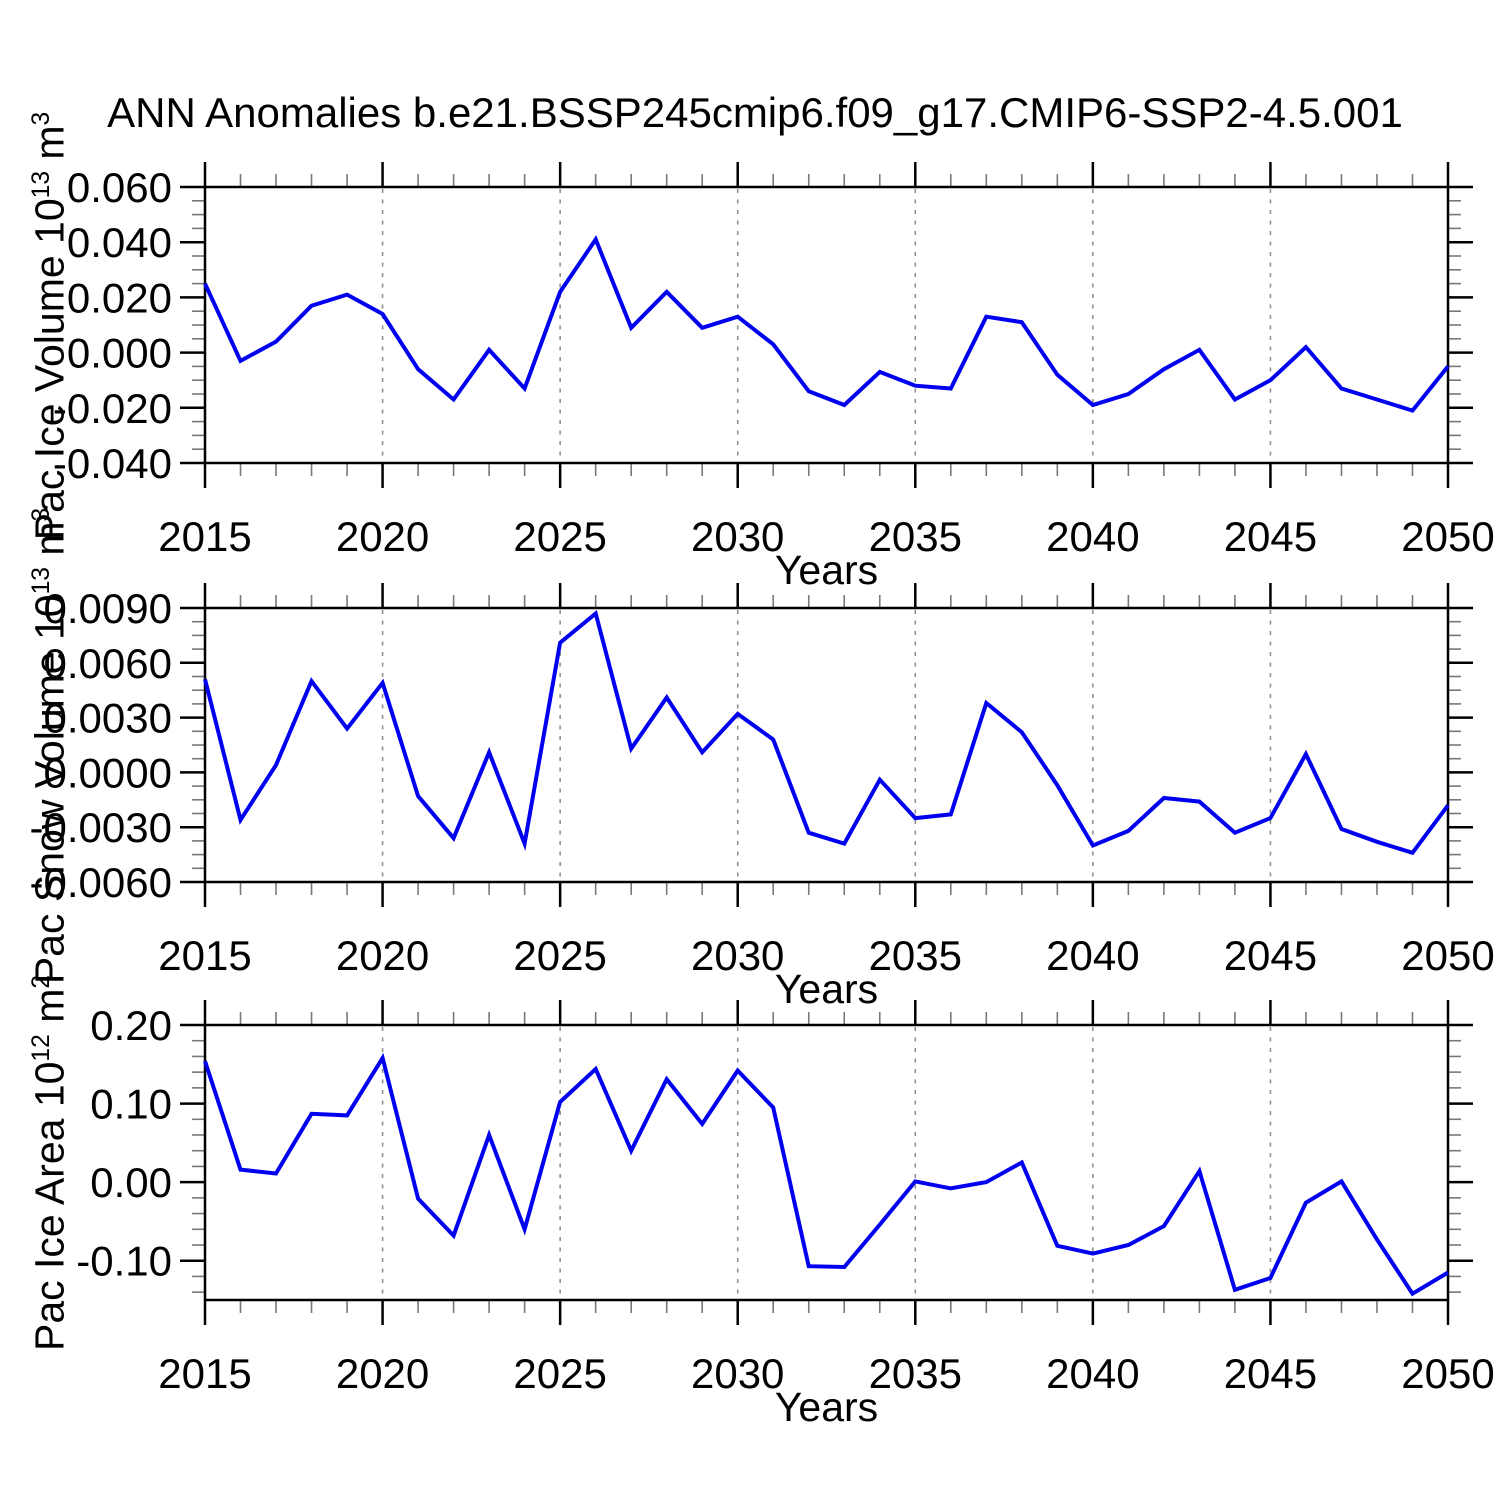  I want to click on y-tick-label: 0.10, so click(131, 1104).